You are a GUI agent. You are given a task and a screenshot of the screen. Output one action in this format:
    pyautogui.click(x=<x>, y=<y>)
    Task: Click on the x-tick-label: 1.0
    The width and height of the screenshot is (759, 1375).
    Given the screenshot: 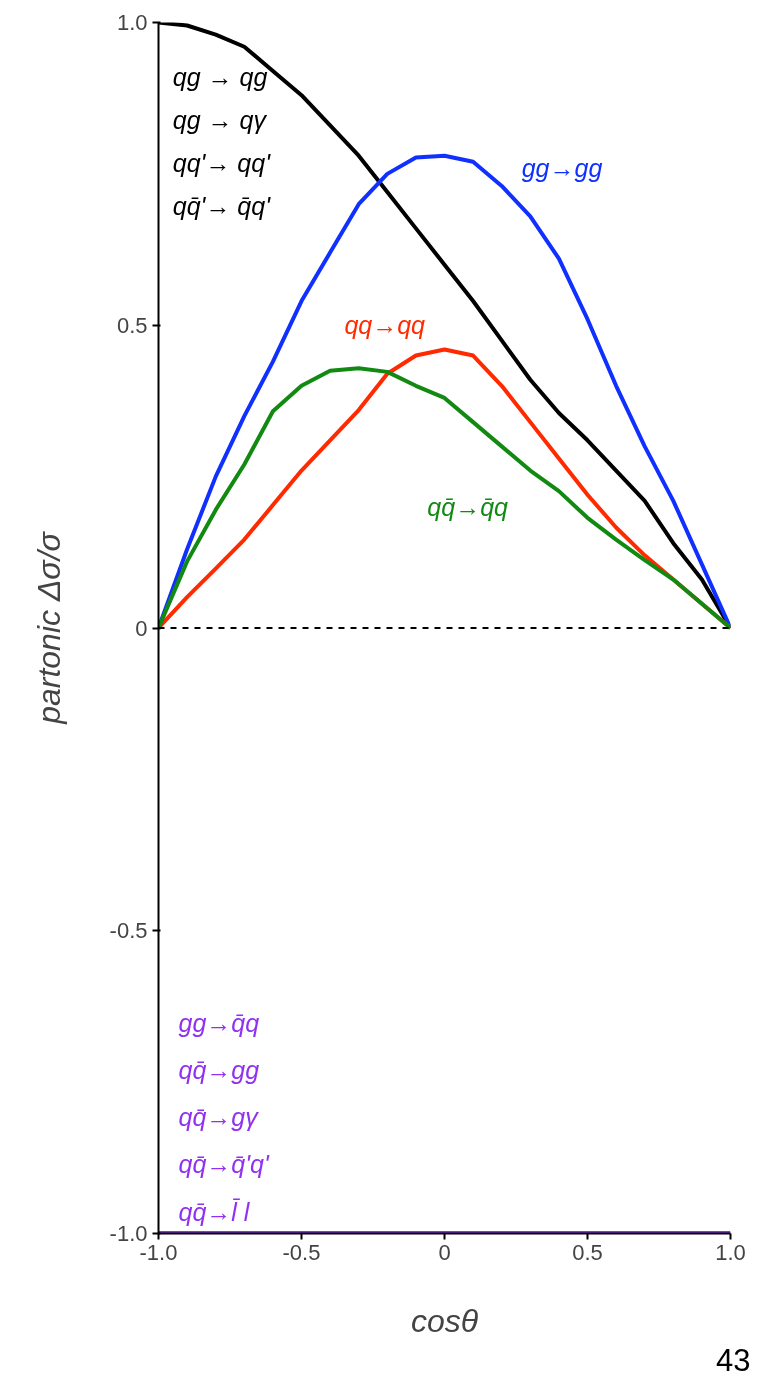 What is the action you would take?
    pyautogui.click(x=730, y=1252)
    